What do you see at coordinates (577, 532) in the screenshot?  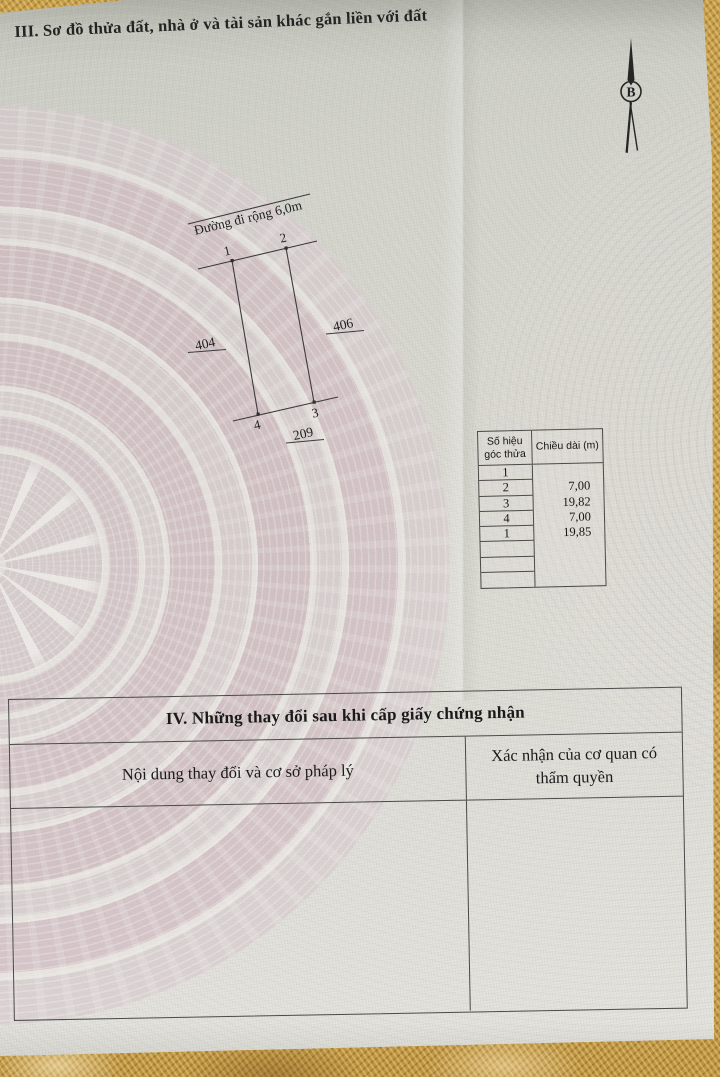 I see `length-cell: 19,85` at bounding box center [577, 532].